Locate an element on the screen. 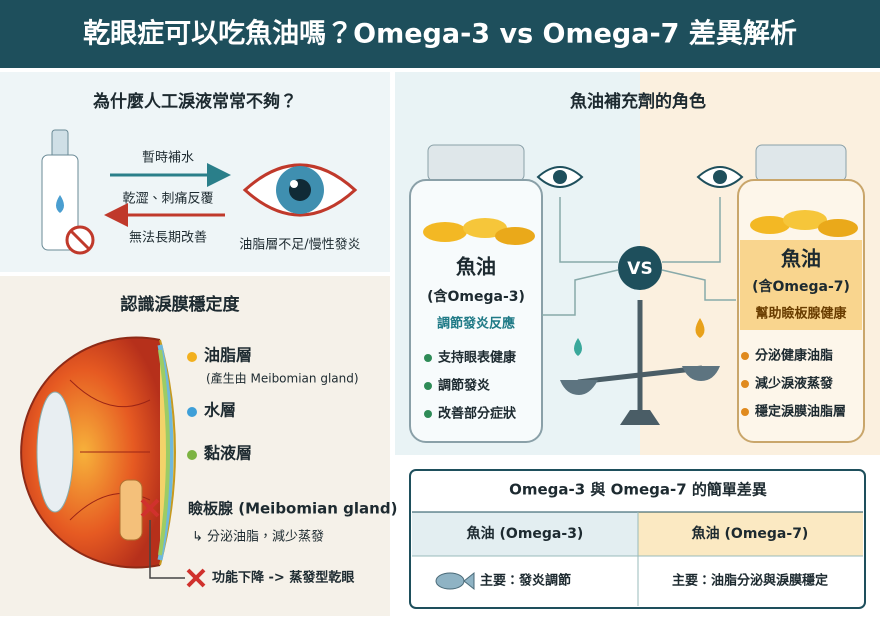 This screenshot has width=880, height=620. gland-label: 瞼板腺 (Meibomian gland) is located at coordinates (292, 509).